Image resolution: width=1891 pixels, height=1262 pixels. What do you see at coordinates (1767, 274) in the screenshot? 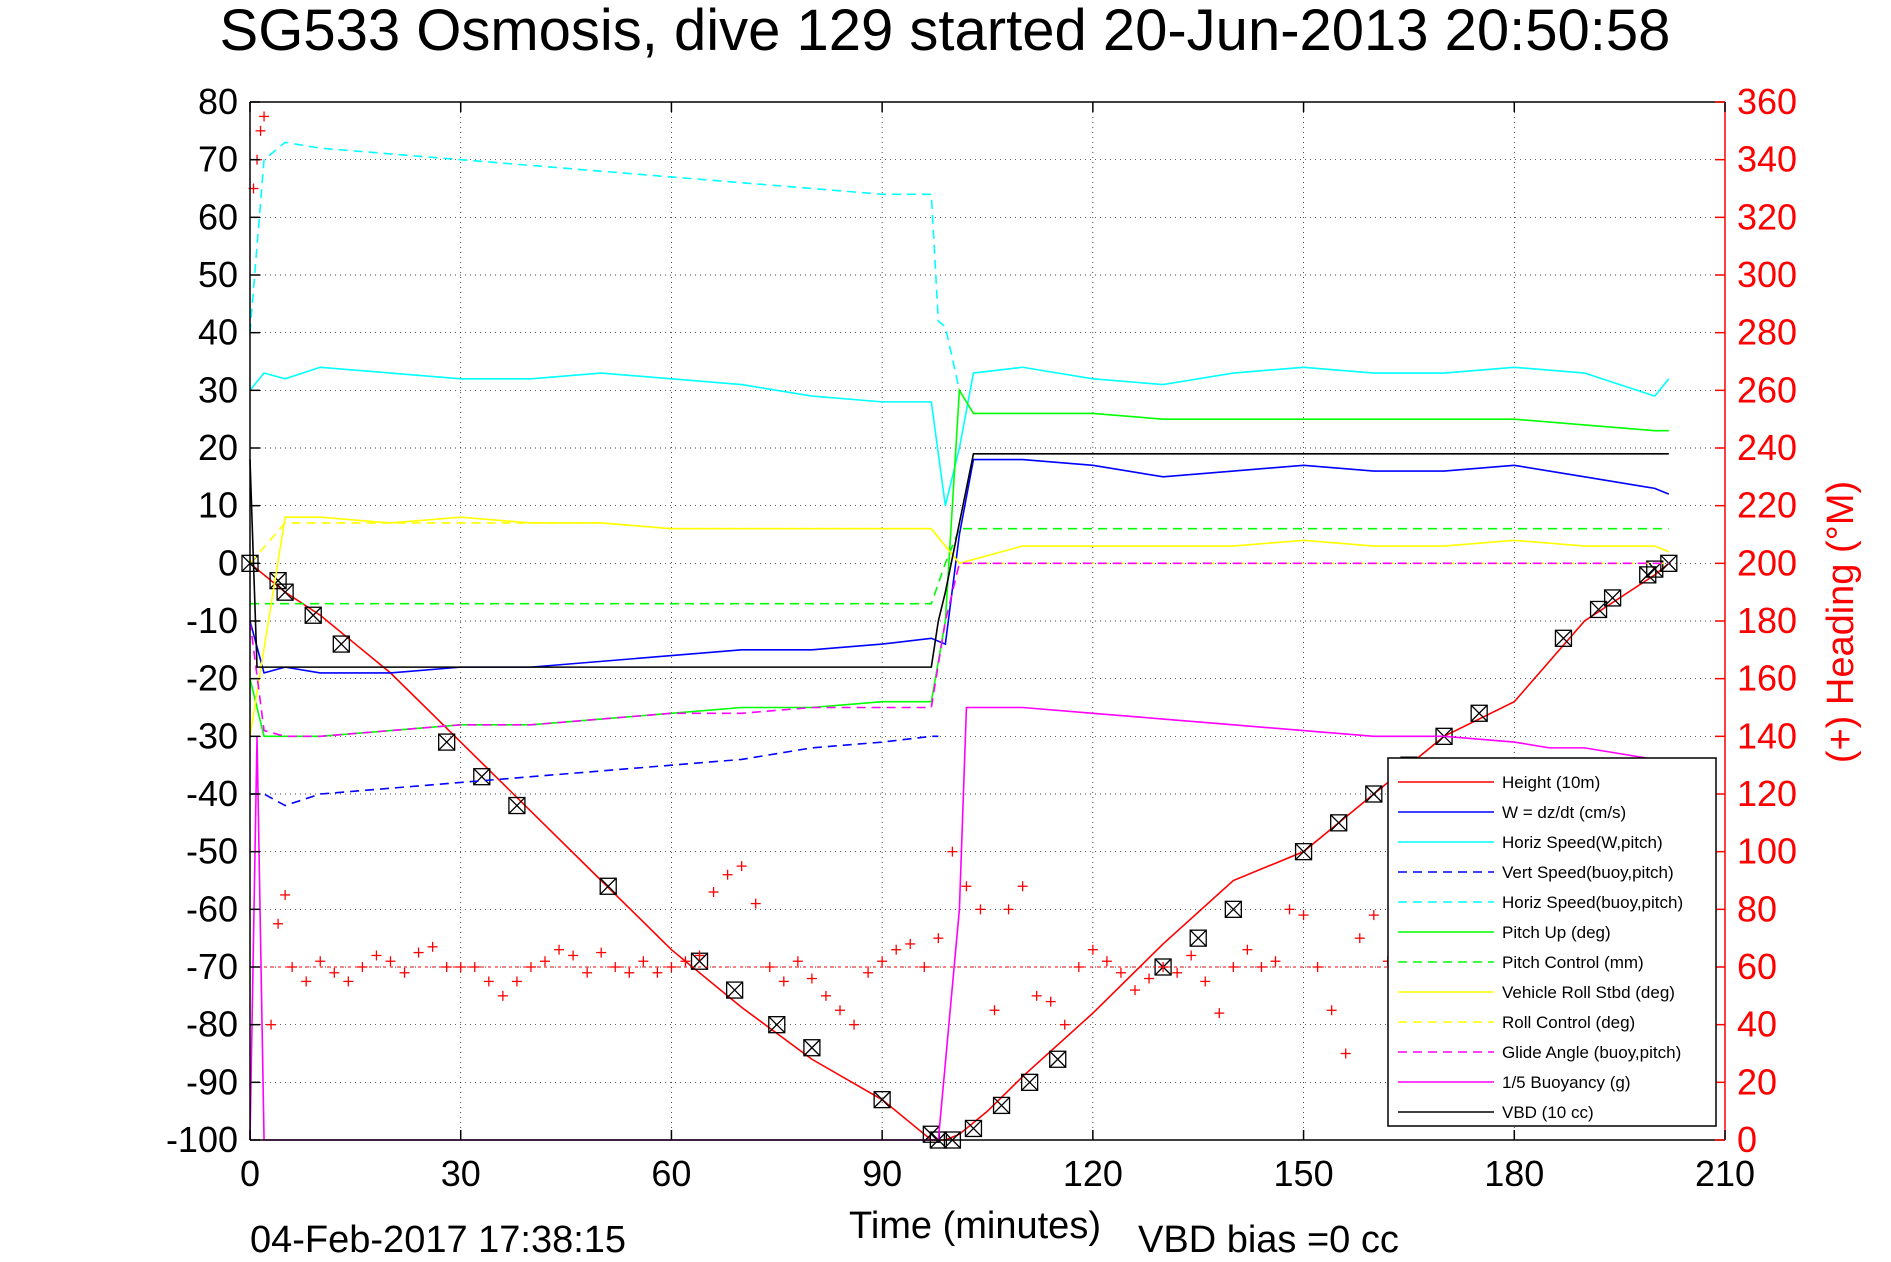
I see `y-right-tick-label: 300` at bounding box center [1767, 274].